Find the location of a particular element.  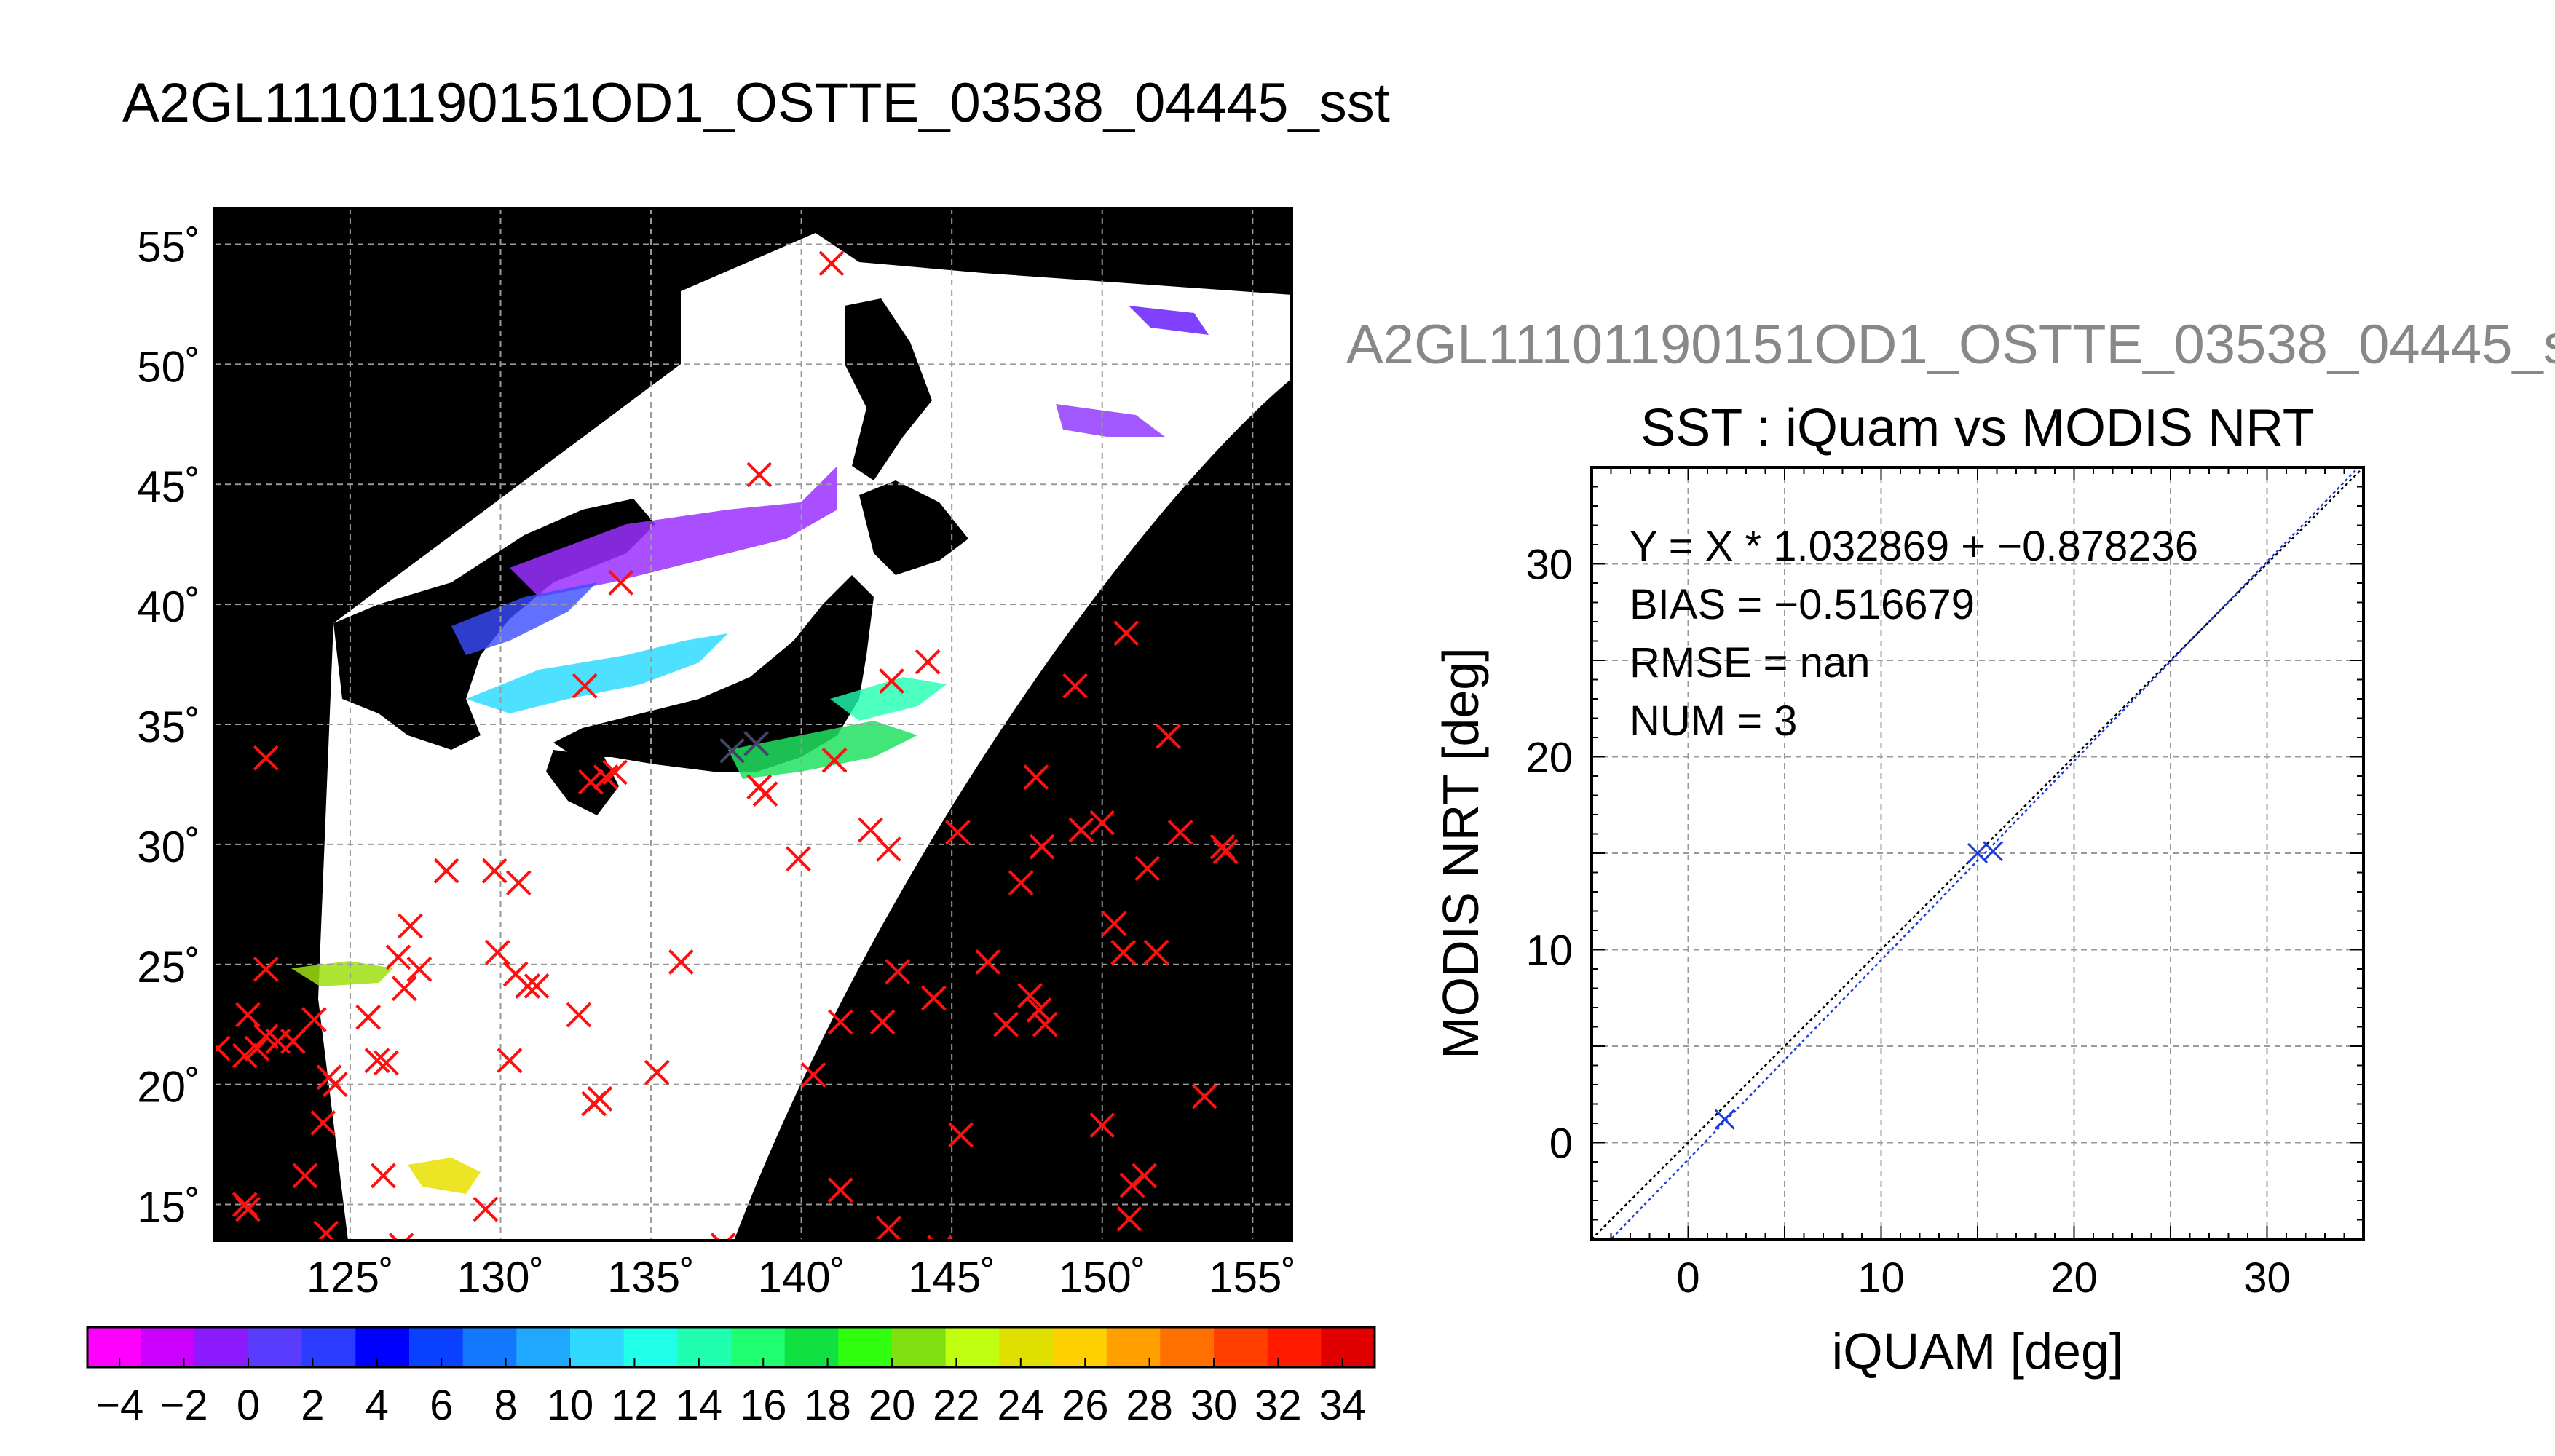

page-title: A2GL11101190151OD1_OSTTE_03538_04445_sst is located at coordinates (756, 103).